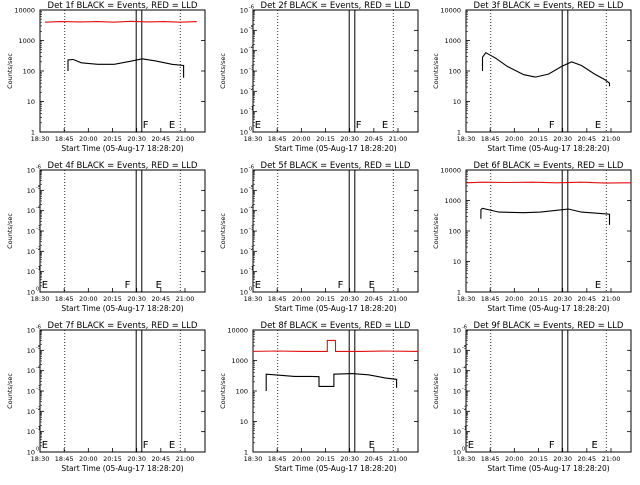 This screenshot has width=640, height=485. What do you see at coordinates (33, 133) in the screenshot?
I see `y-tick-label: 1` at bounding box center [33, 133].